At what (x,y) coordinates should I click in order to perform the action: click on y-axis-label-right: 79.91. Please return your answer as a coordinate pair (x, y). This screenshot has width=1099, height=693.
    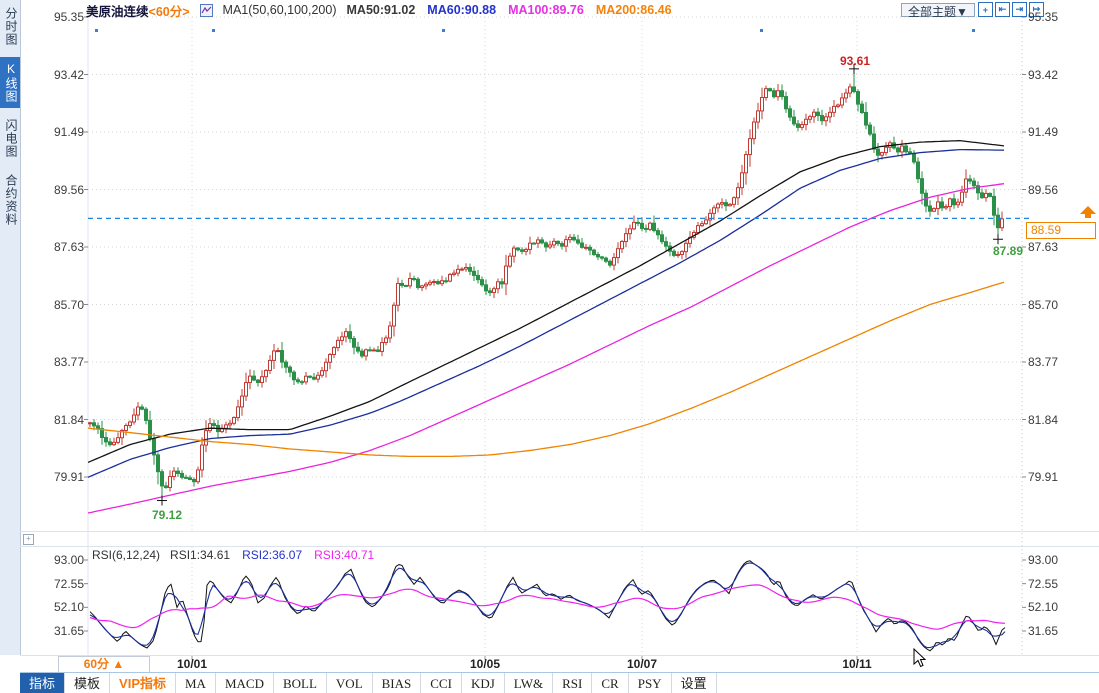
    Looking at the image, I should click on (1043, 477).